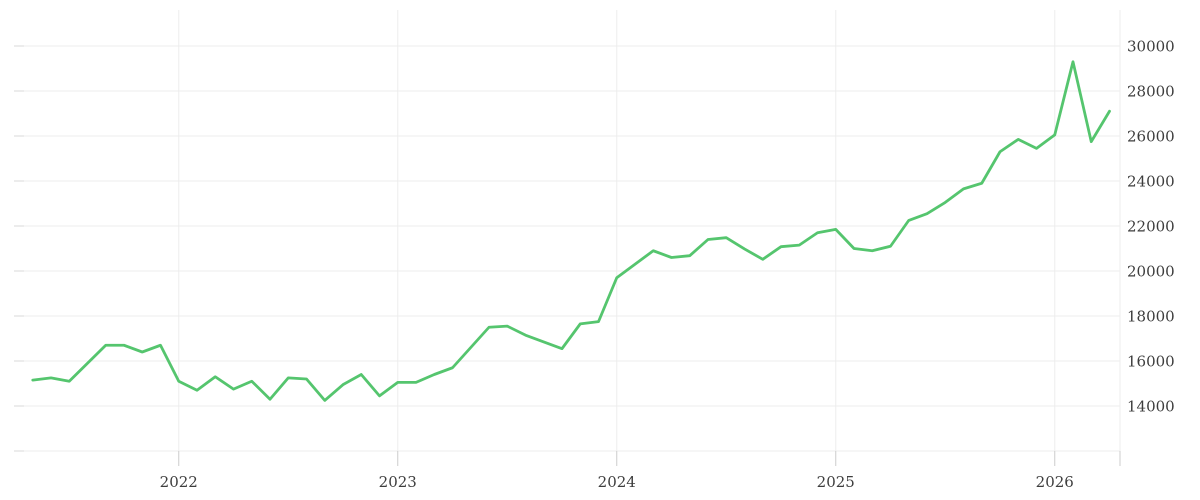  What do you see at coordinates (1151, 272) in the screenshot?
I see `y-axis-label: 20000` at bounding box center [1151, 272].